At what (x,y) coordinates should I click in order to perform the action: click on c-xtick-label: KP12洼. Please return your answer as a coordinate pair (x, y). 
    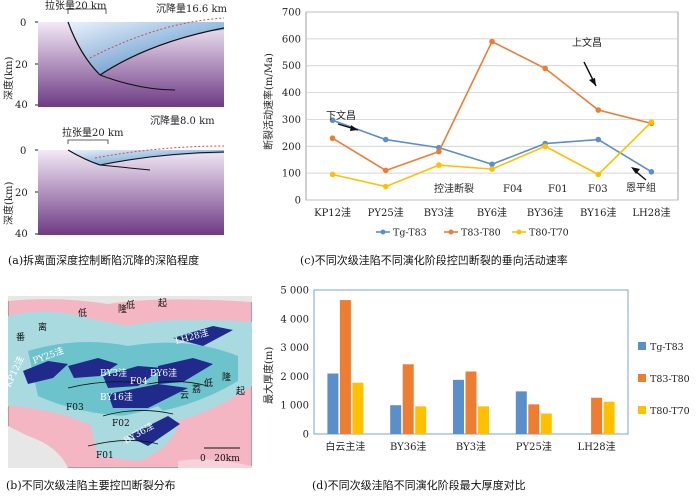
    Looking at the image, I should click on (332, 212).